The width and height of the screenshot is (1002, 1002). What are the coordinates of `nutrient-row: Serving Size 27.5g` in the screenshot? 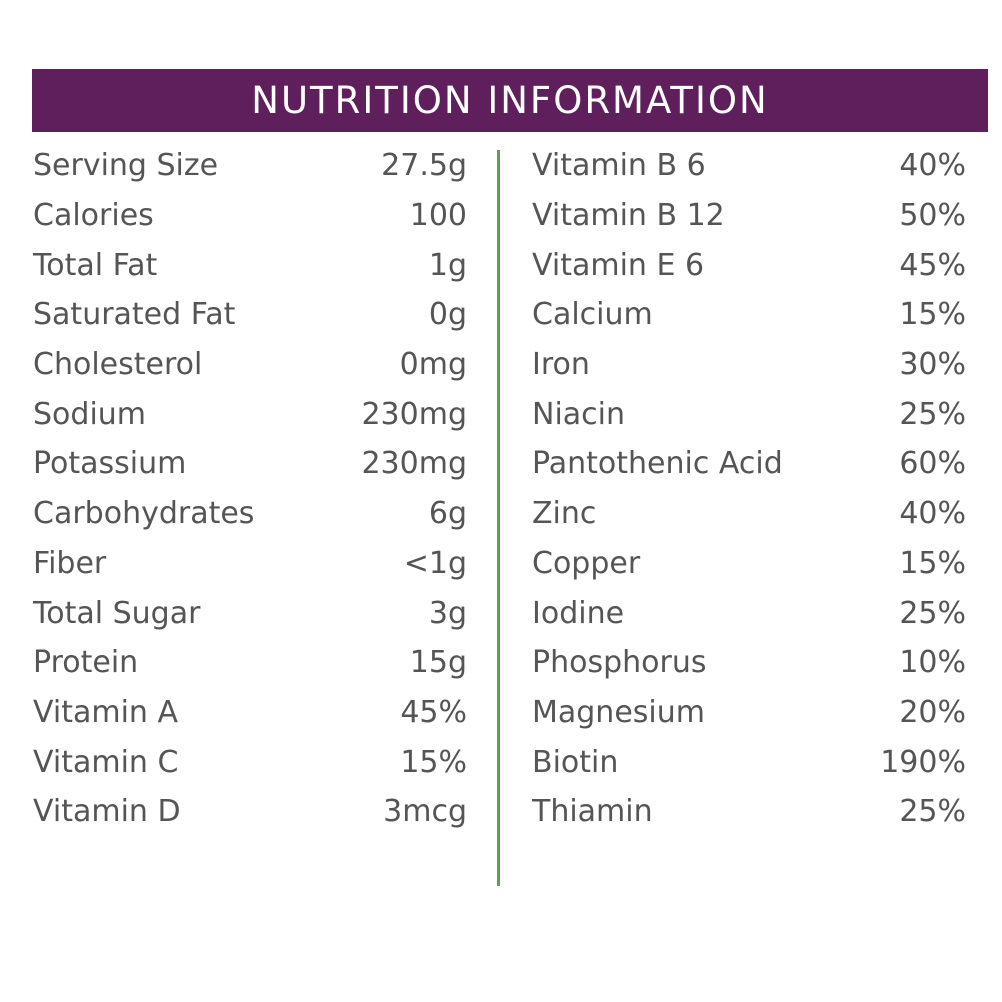 It's located at (250, 166).